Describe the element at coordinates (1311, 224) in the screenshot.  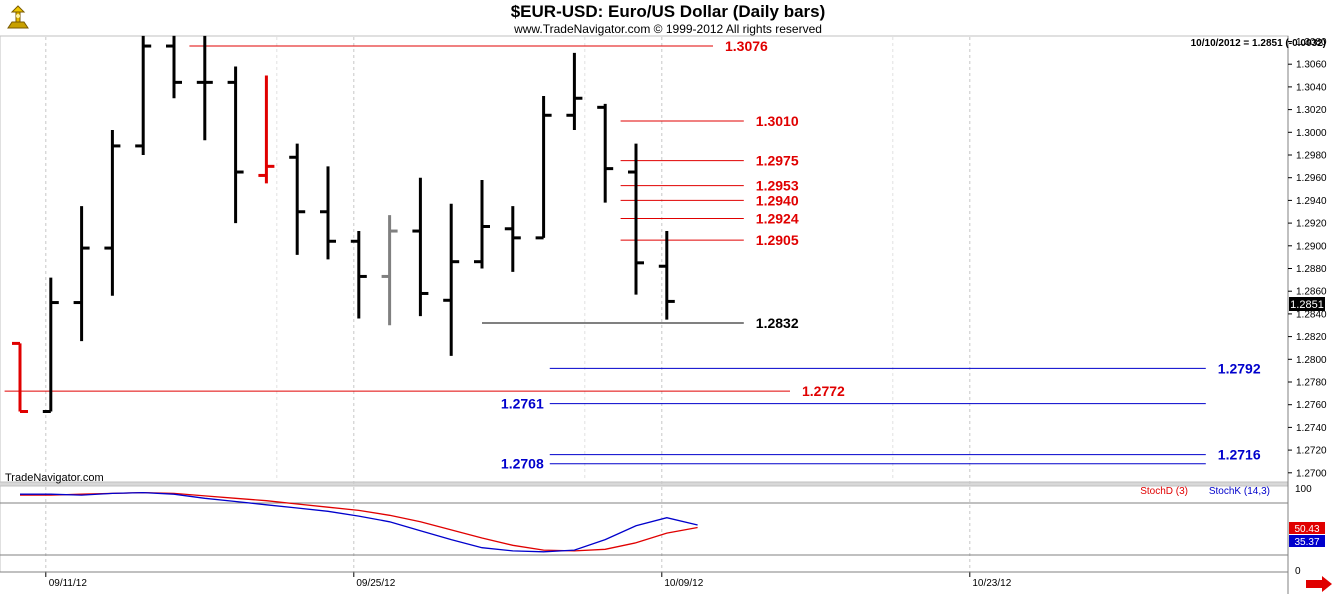
I see `y-tick-label: 1.2920` at that location.